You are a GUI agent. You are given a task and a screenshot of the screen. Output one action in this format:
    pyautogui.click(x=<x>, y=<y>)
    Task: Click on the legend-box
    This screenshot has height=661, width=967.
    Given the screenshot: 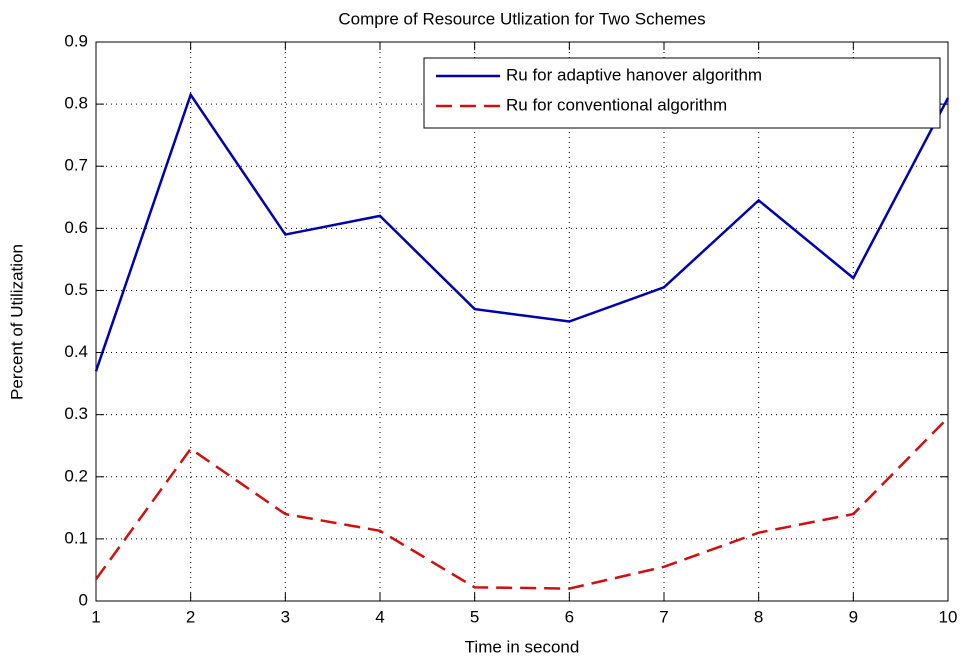 What is the action you would take?
    pyautogui.click(x=682, y=93)
    